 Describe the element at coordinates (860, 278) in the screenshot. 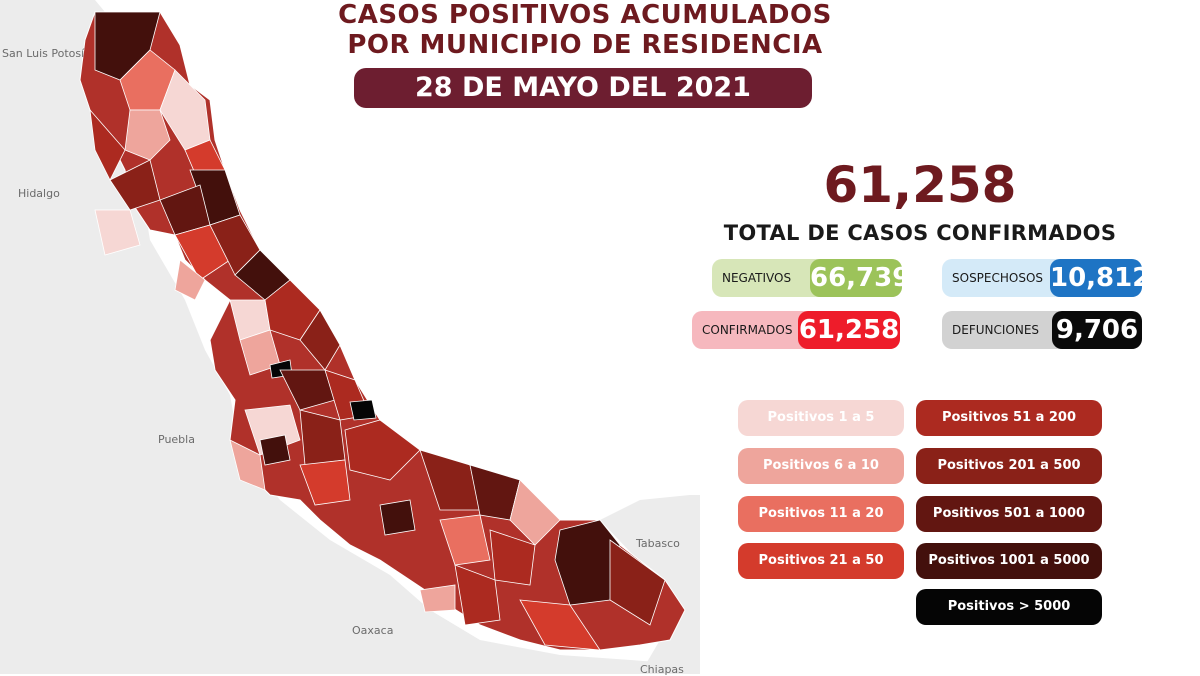

I see `stat-negativos-value: 66,739` at that location.